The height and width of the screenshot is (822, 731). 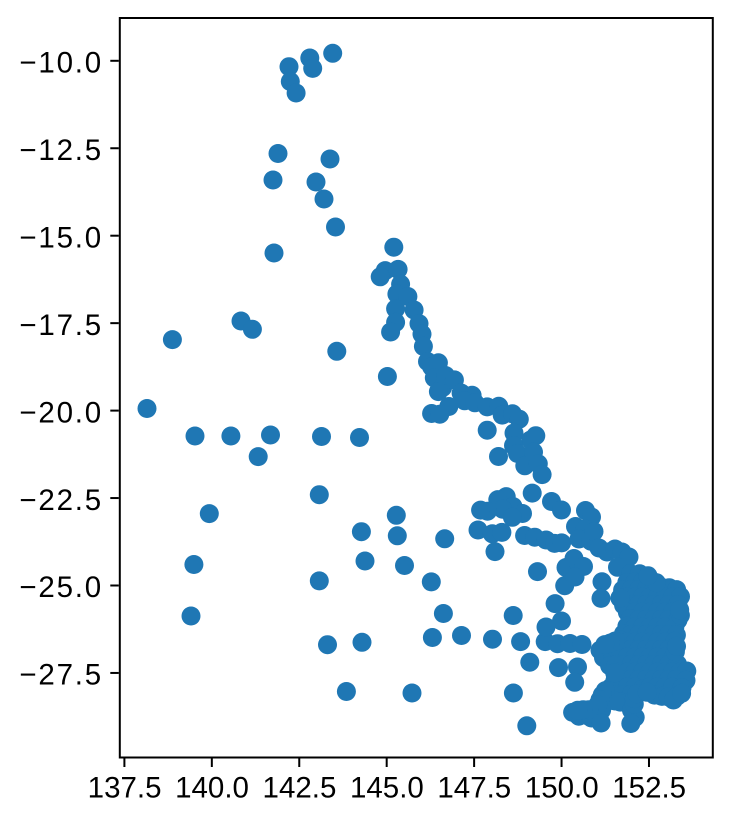 I want to click on svg-text: 150.0, so click(x=562, y=787).